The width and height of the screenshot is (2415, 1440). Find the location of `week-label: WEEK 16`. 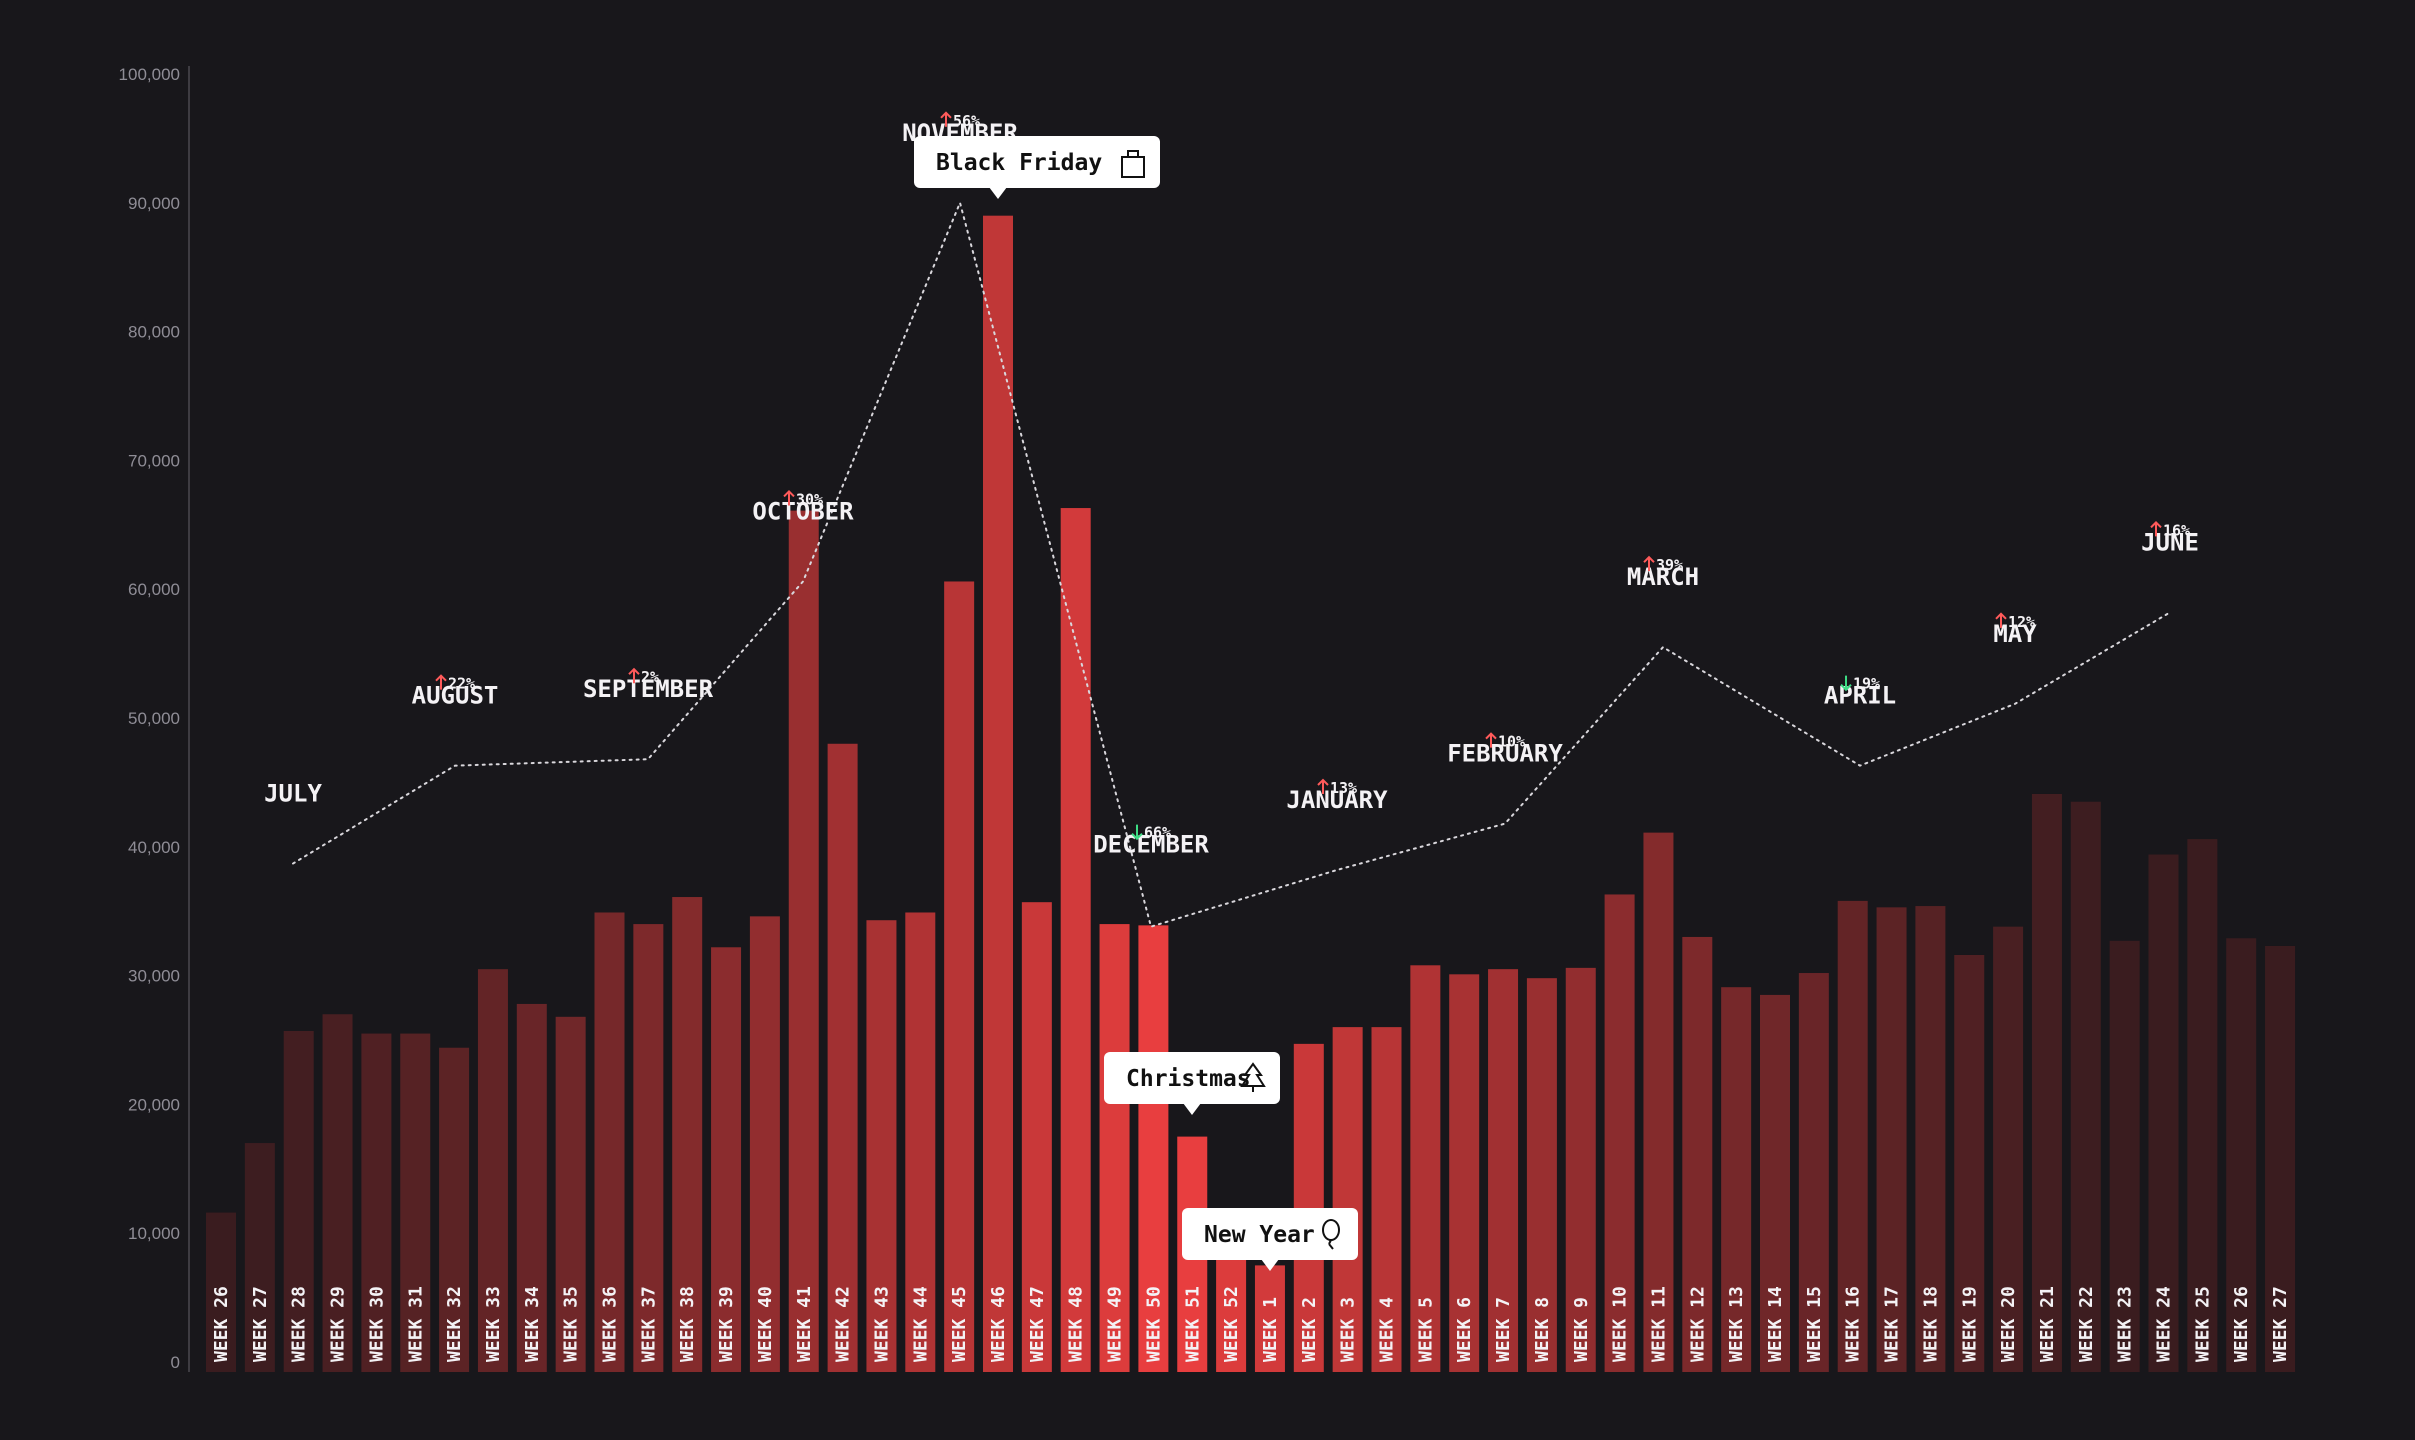

week-label: WEEK 16 is located at coordinates (1853, 1324).